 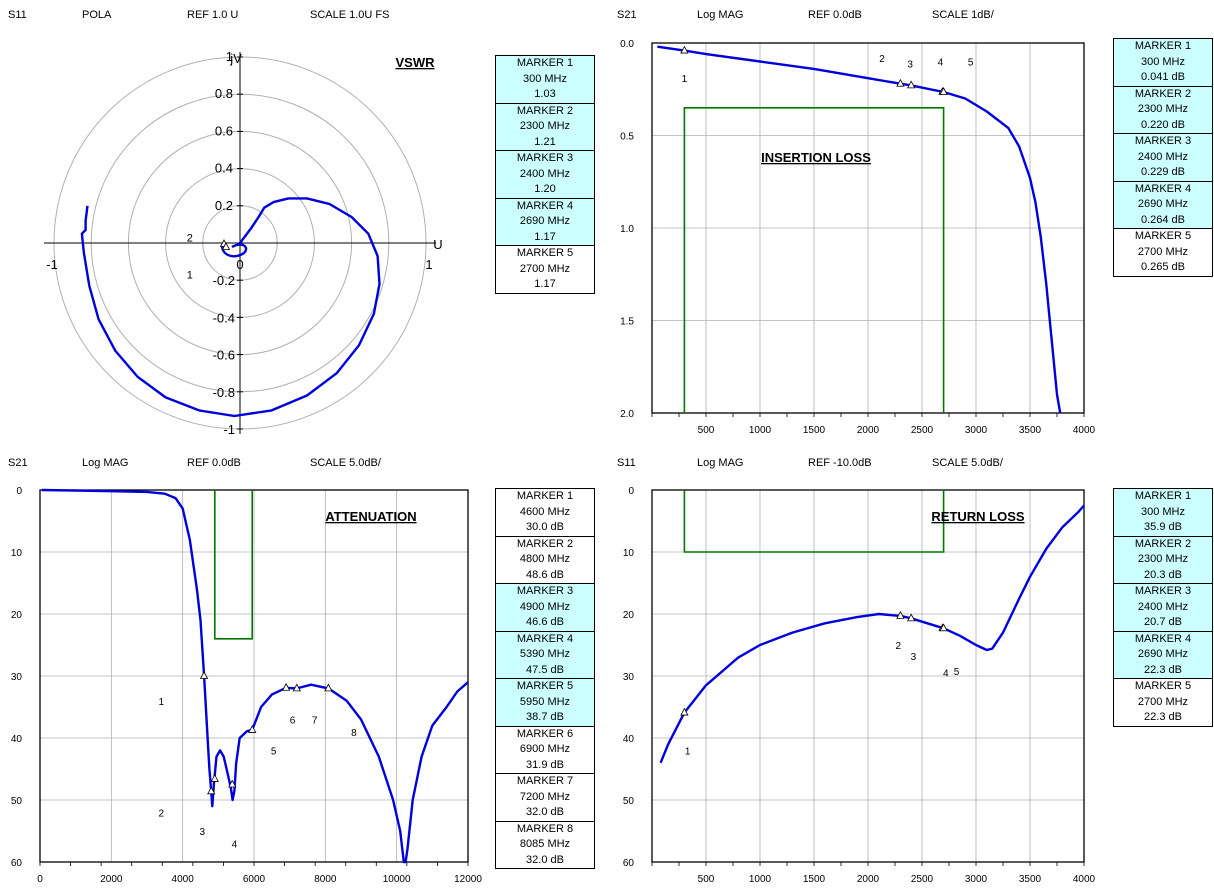 What do you see at coordinates (190, 238) in the screenshot?
I see `polar-marker-label: 2` at bounding box center [190, 238].